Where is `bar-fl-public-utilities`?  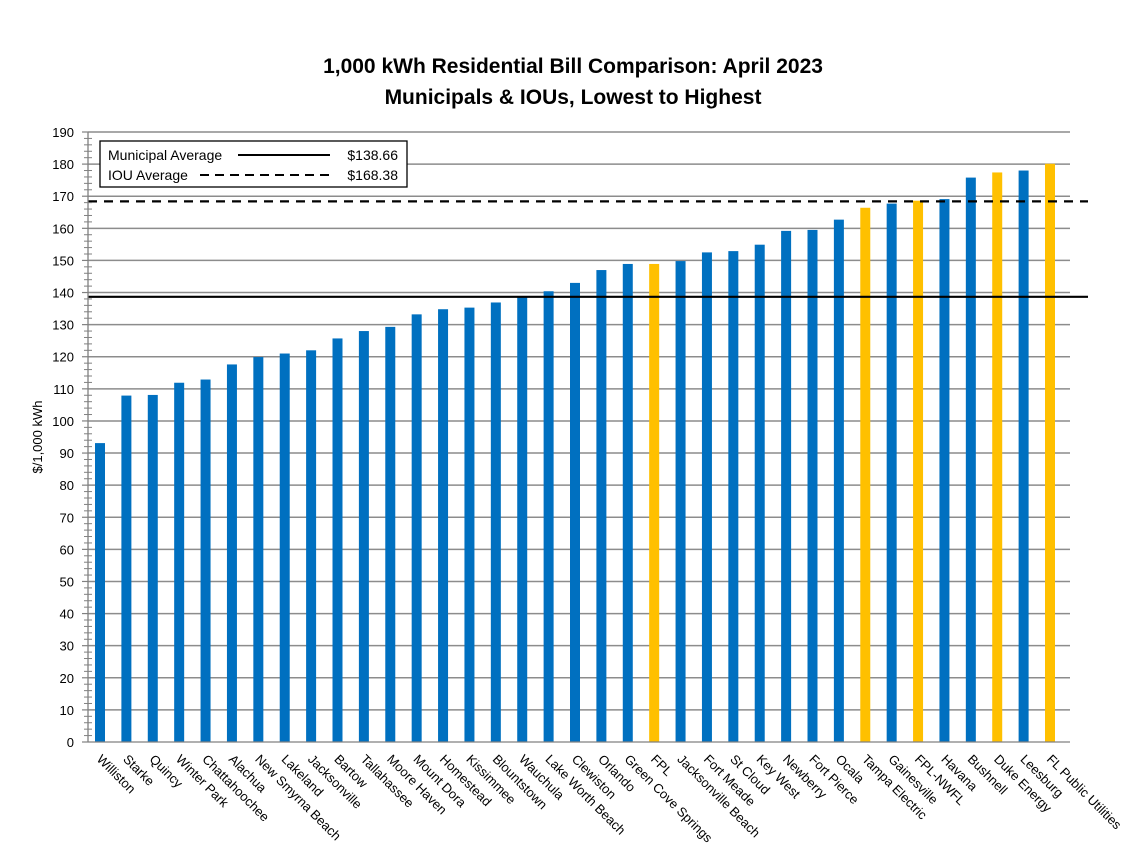 bar-fl-public-utilities is located at coordinates (1050, 453).